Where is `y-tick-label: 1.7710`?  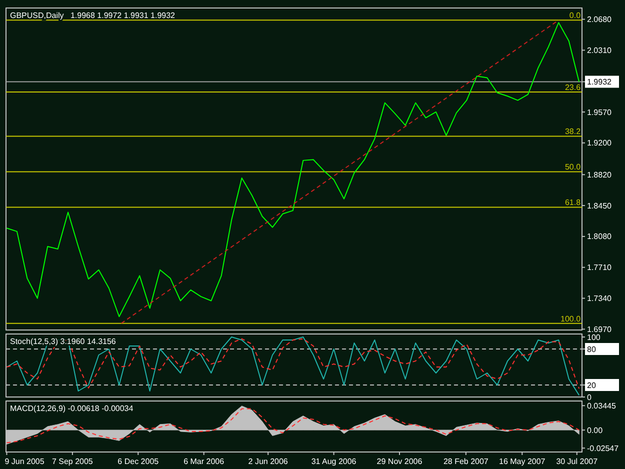
y-tick-label: 1.7710 is located at coordinates (599, 267).